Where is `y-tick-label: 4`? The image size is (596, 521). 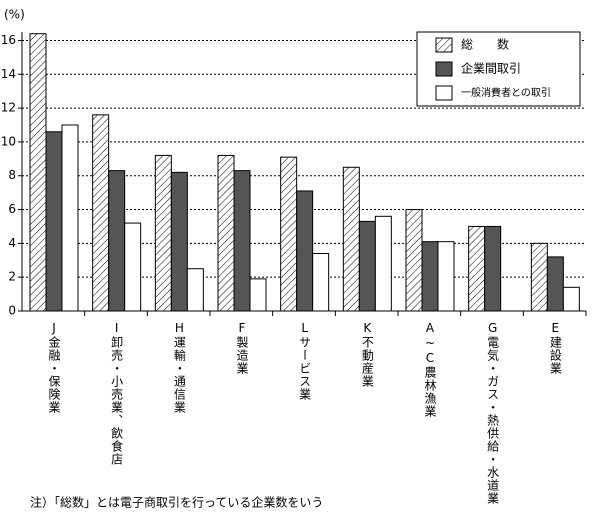
y-tick-label: 4 is located at coordinates (12, 243).